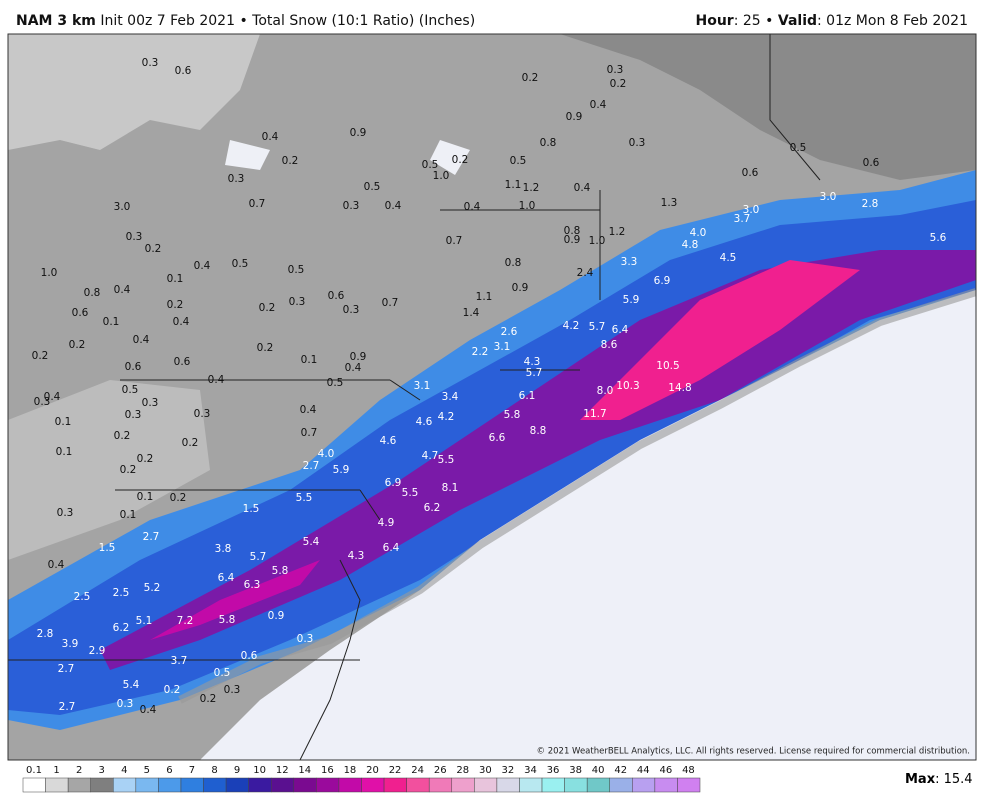 This screenshot has width=984, height=812. Describe the element at coordinates (363, 21) in the screenshot. I see `product: Total Snow (10:1 Ratio) (Inches)` at that location.